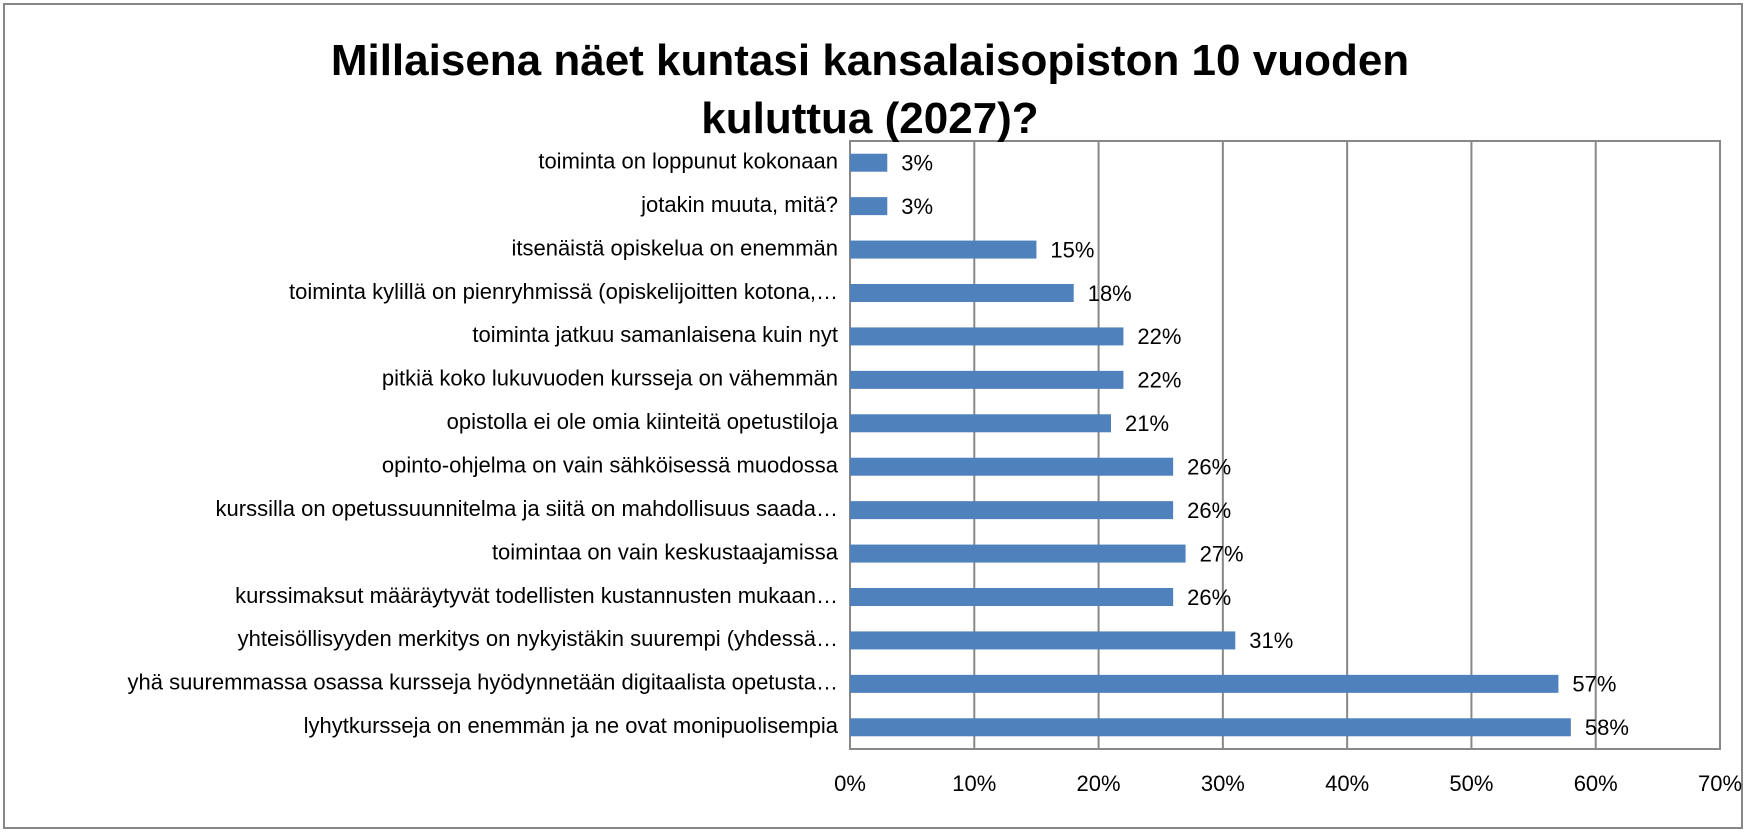 This screenshot has width=1746, height=832. What do you see at coordinates (1222, 553) in the screenshot?
I see `data-label: 27%` at bounding box center [1222, 553].